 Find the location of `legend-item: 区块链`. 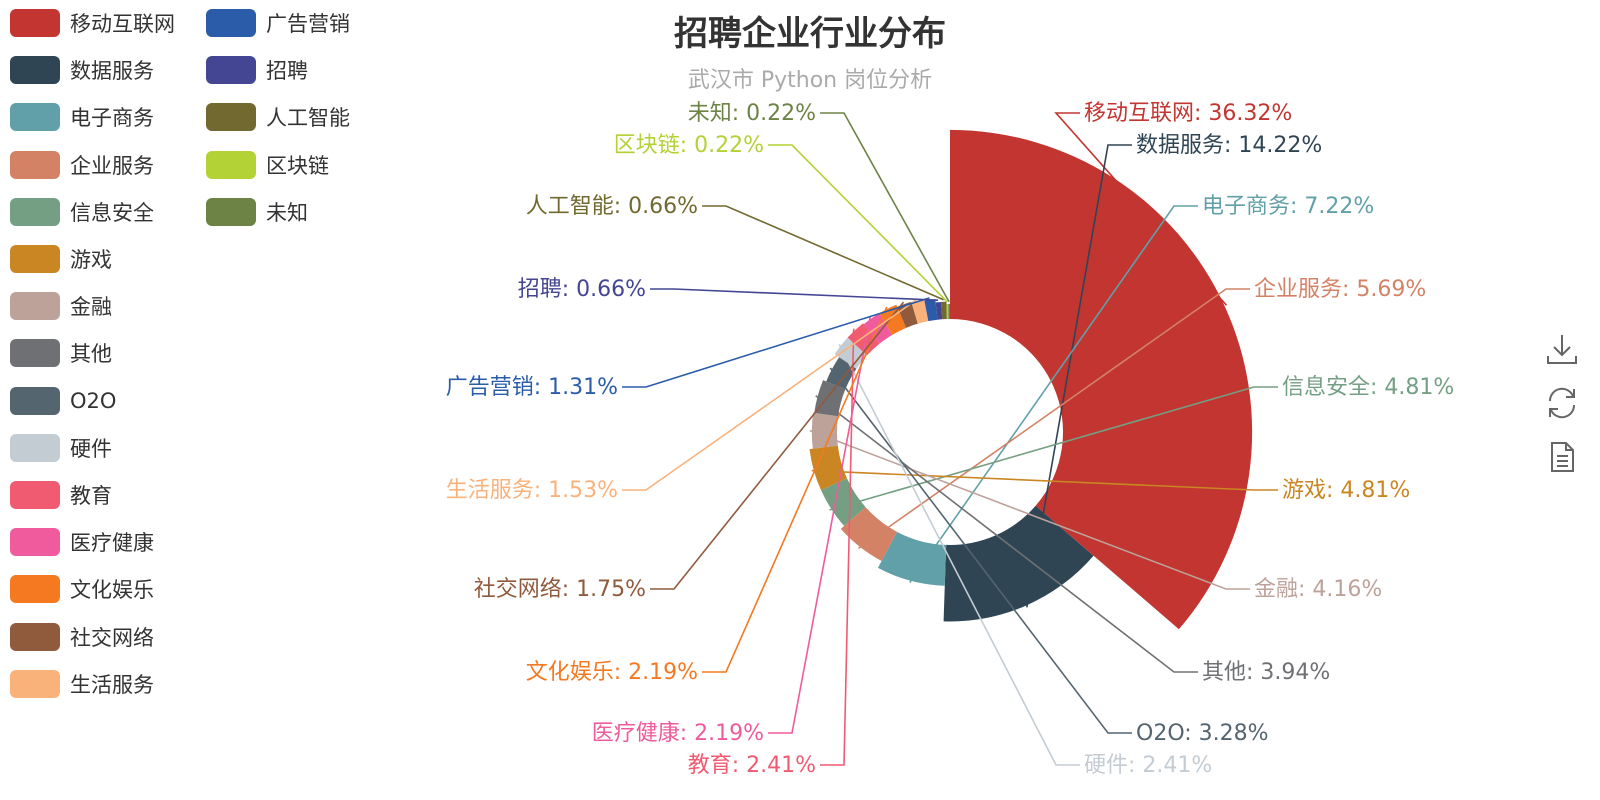

legend-item: 区块链 is located at coordinates (267, 164).